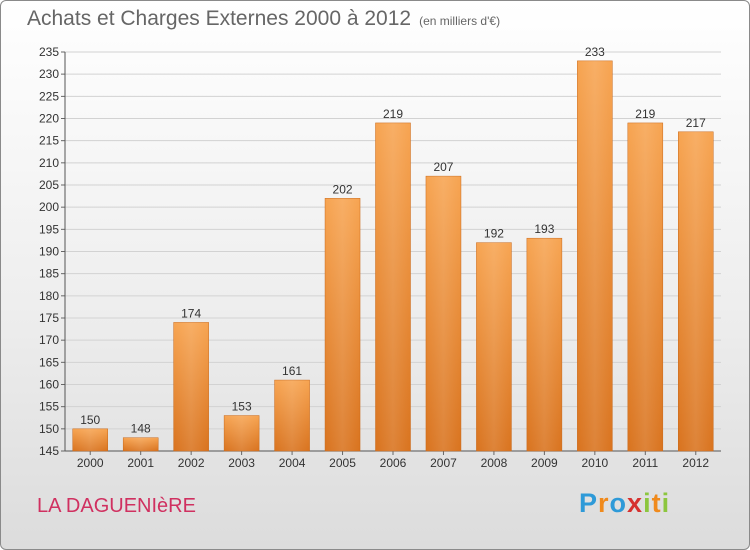 The width and height of the screenshot is (750, 550). I want to click on x-tick-label: 2007, so click(443, 463).